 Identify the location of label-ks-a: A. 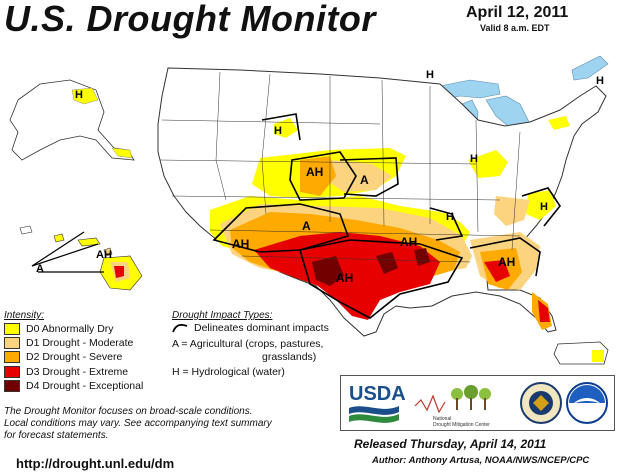
(364, 180).